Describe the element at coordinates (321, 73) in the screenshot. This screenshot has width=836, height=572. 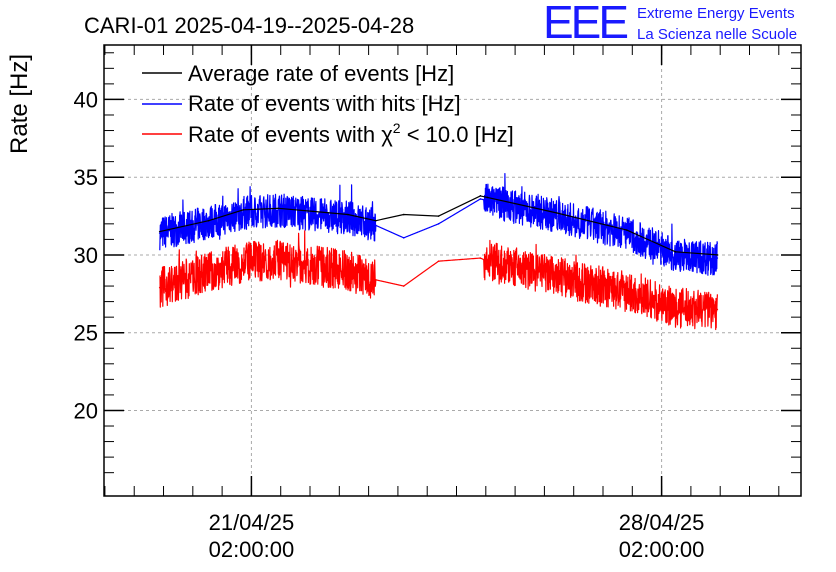
I see `legend-label-average: Average rate of events [Hz]` at that location.